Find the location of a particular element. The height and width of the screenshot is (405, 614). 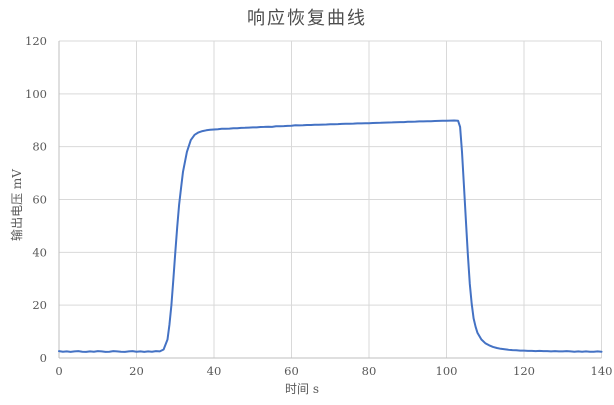

y-axis-title: 输出电压 mV is located at coordinates (16, 205).